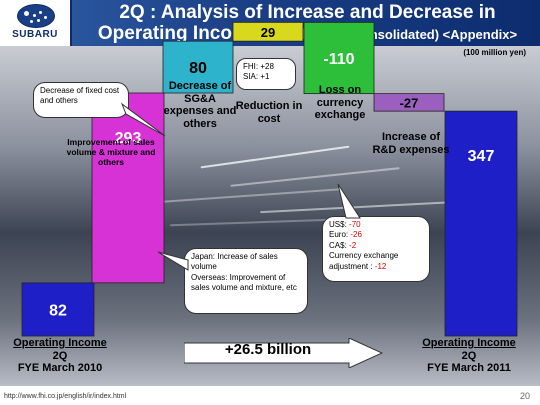 The height and width of the screenshot is (405, 540). Describe the element at coordinates (343, 245) in the screenshot. I see `callout-cad: CA$: -2` at that location.